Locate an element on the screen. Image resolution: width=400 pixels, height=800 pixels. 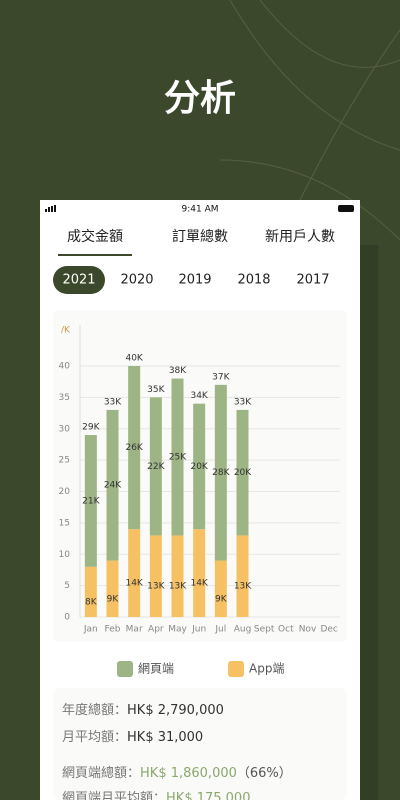
legend-label: 網頁端 is located at coordinates (156, 669).